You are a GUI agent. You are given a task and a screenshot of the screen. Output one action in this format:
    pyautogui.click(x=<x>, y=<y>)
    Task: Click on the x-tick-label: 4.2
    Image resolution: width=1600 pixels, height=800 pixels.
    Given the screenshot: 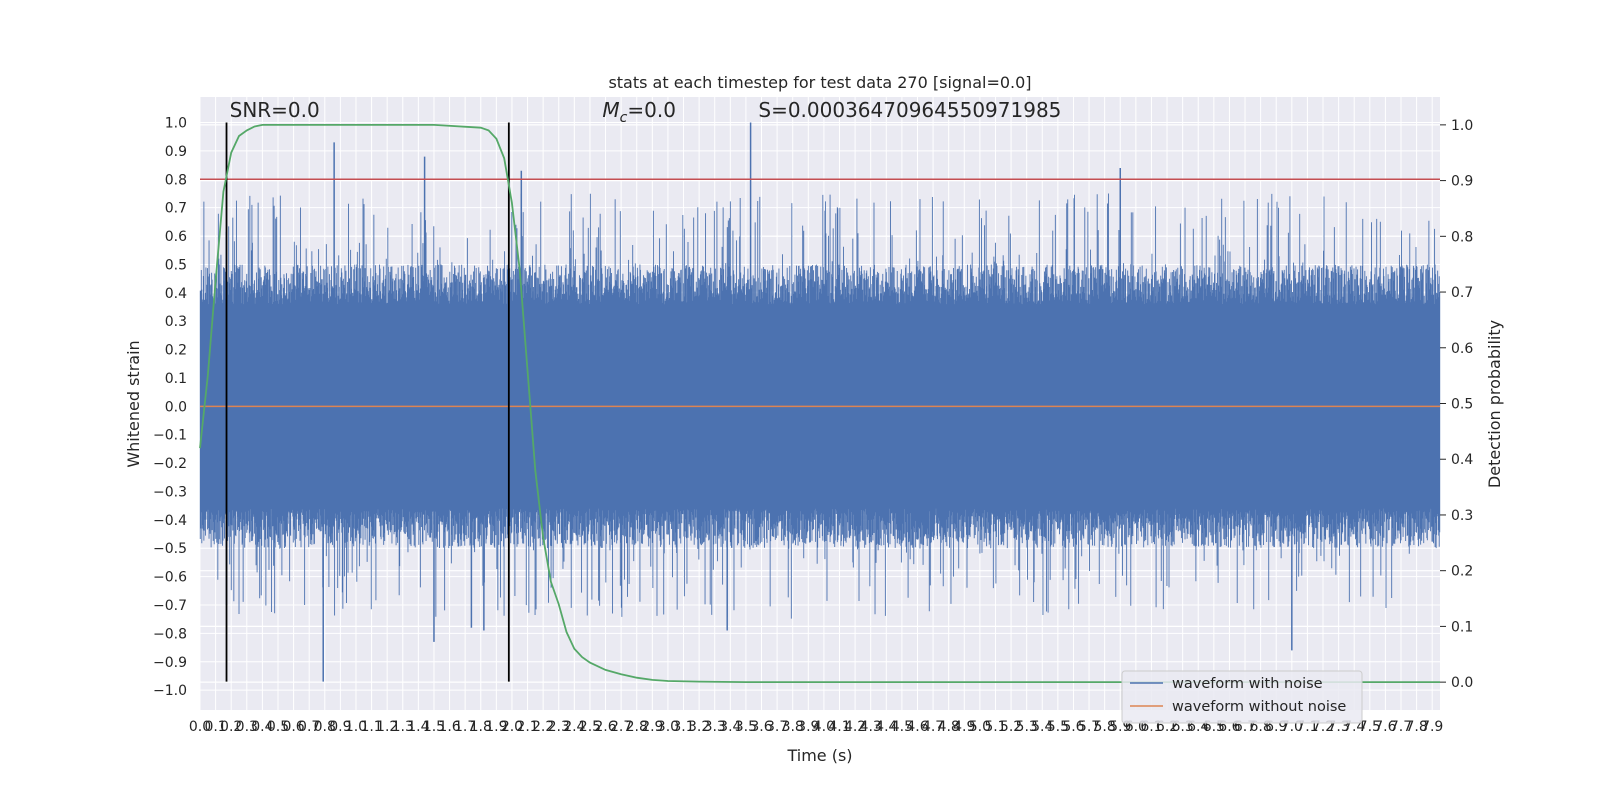 What is the action you would take?
    pyautogui.click(x=855, y=727)
    